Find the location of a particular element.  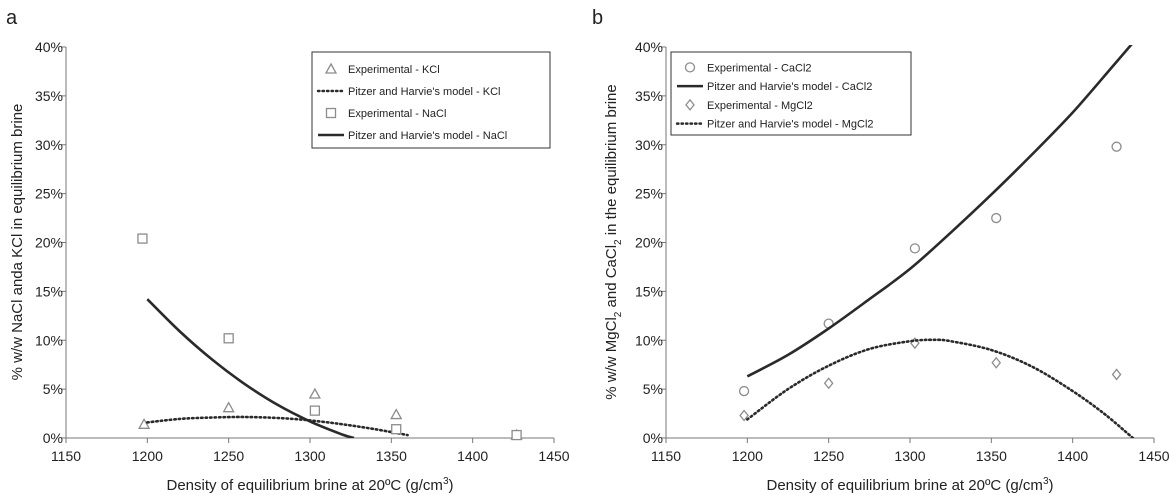

series-experimental-kcl is located at coordinates (330, 414).